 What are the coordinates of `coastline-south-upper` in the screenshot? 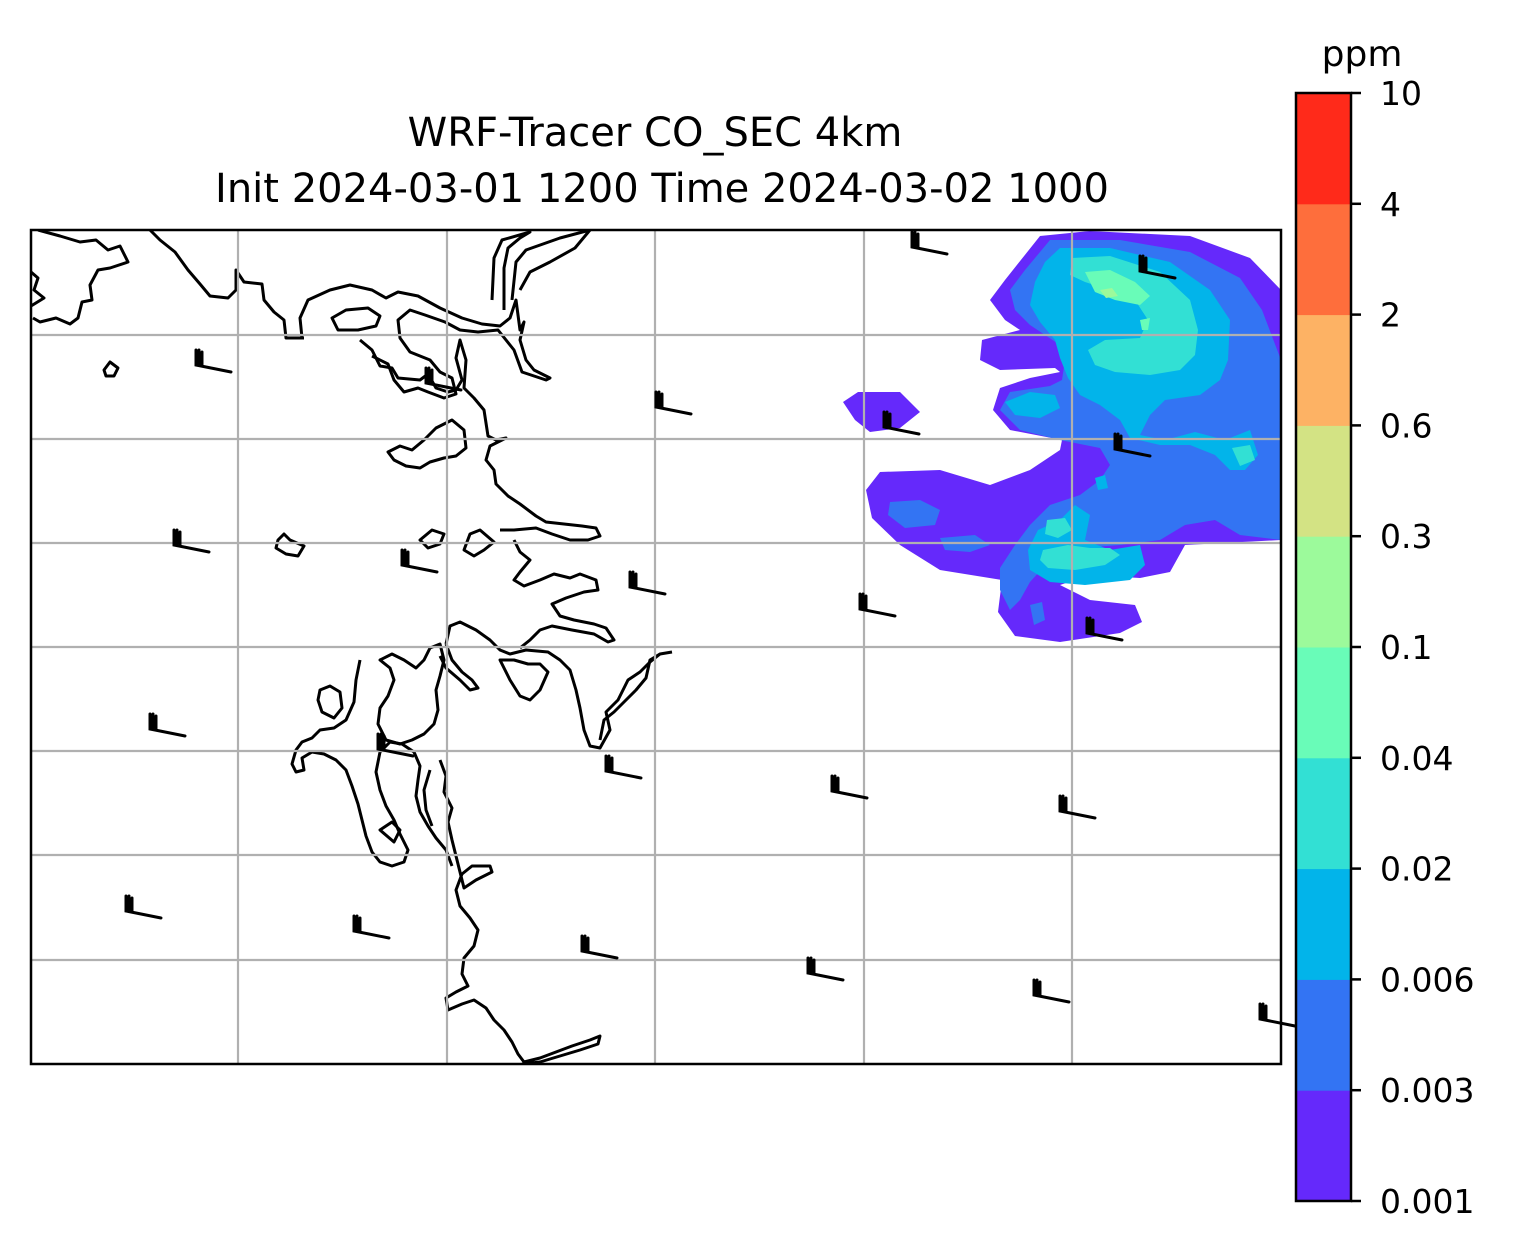 It's located at (558, 685).